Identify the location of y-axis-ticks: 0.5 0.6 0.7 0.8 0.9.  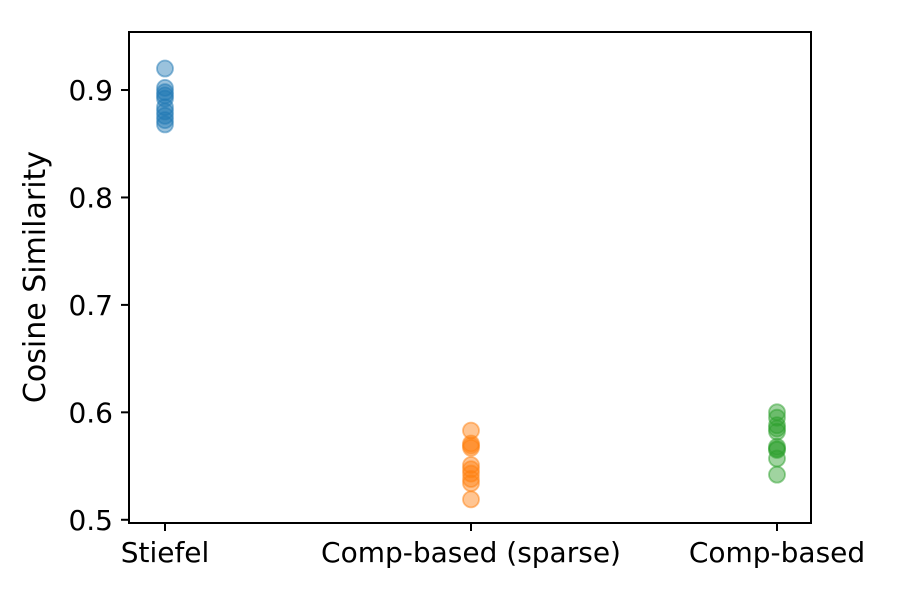
(98, 305).